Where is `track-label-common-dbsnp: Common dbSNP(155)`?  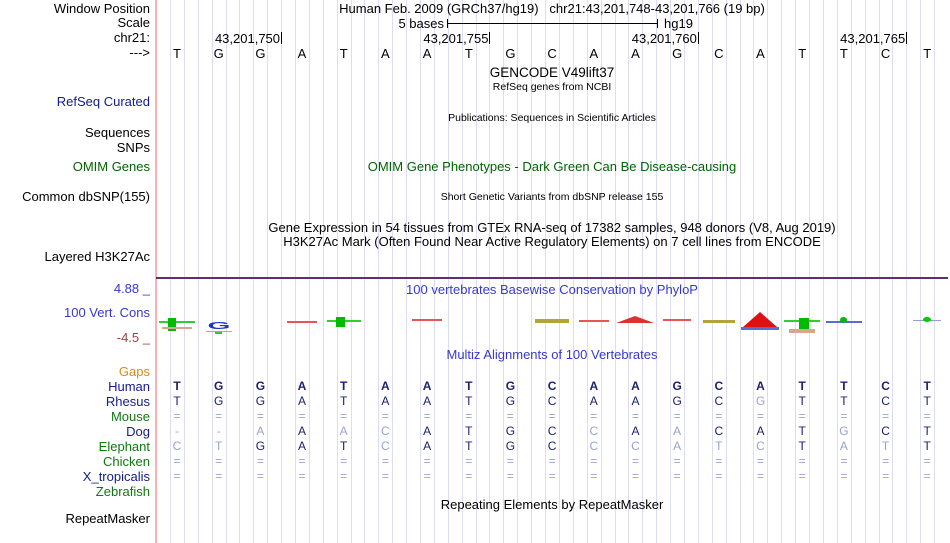 track-label-common-dbsnp: Common dbSNP(155) is located at coordinates (86, 196).